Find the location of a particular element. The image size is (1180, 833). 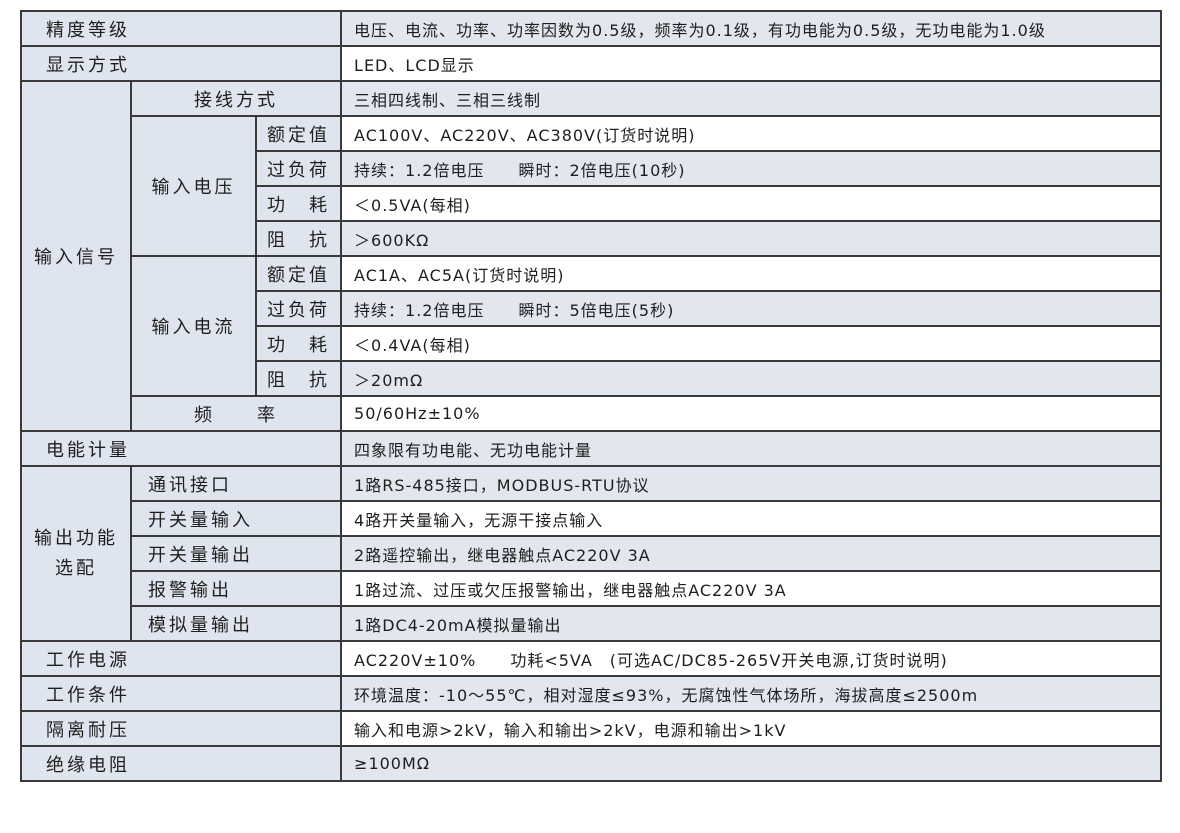

group-label-line2: 选配 is located at coordinates (76, 568).